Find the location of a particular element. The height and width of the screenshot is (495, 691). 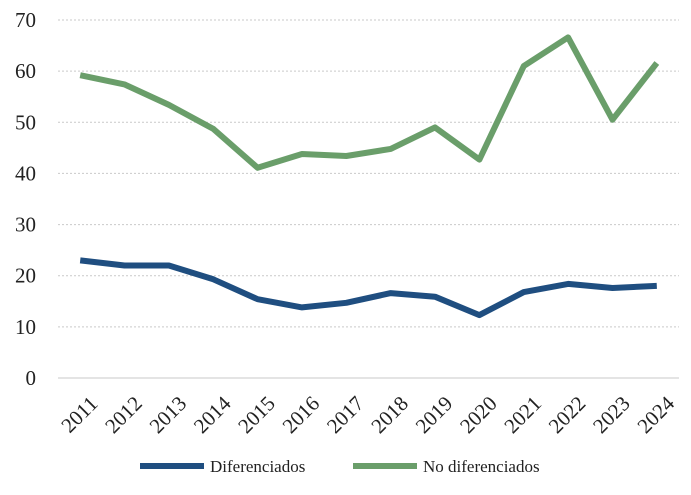

x-tick-label: 2020 is located at coordinates (478, 414).